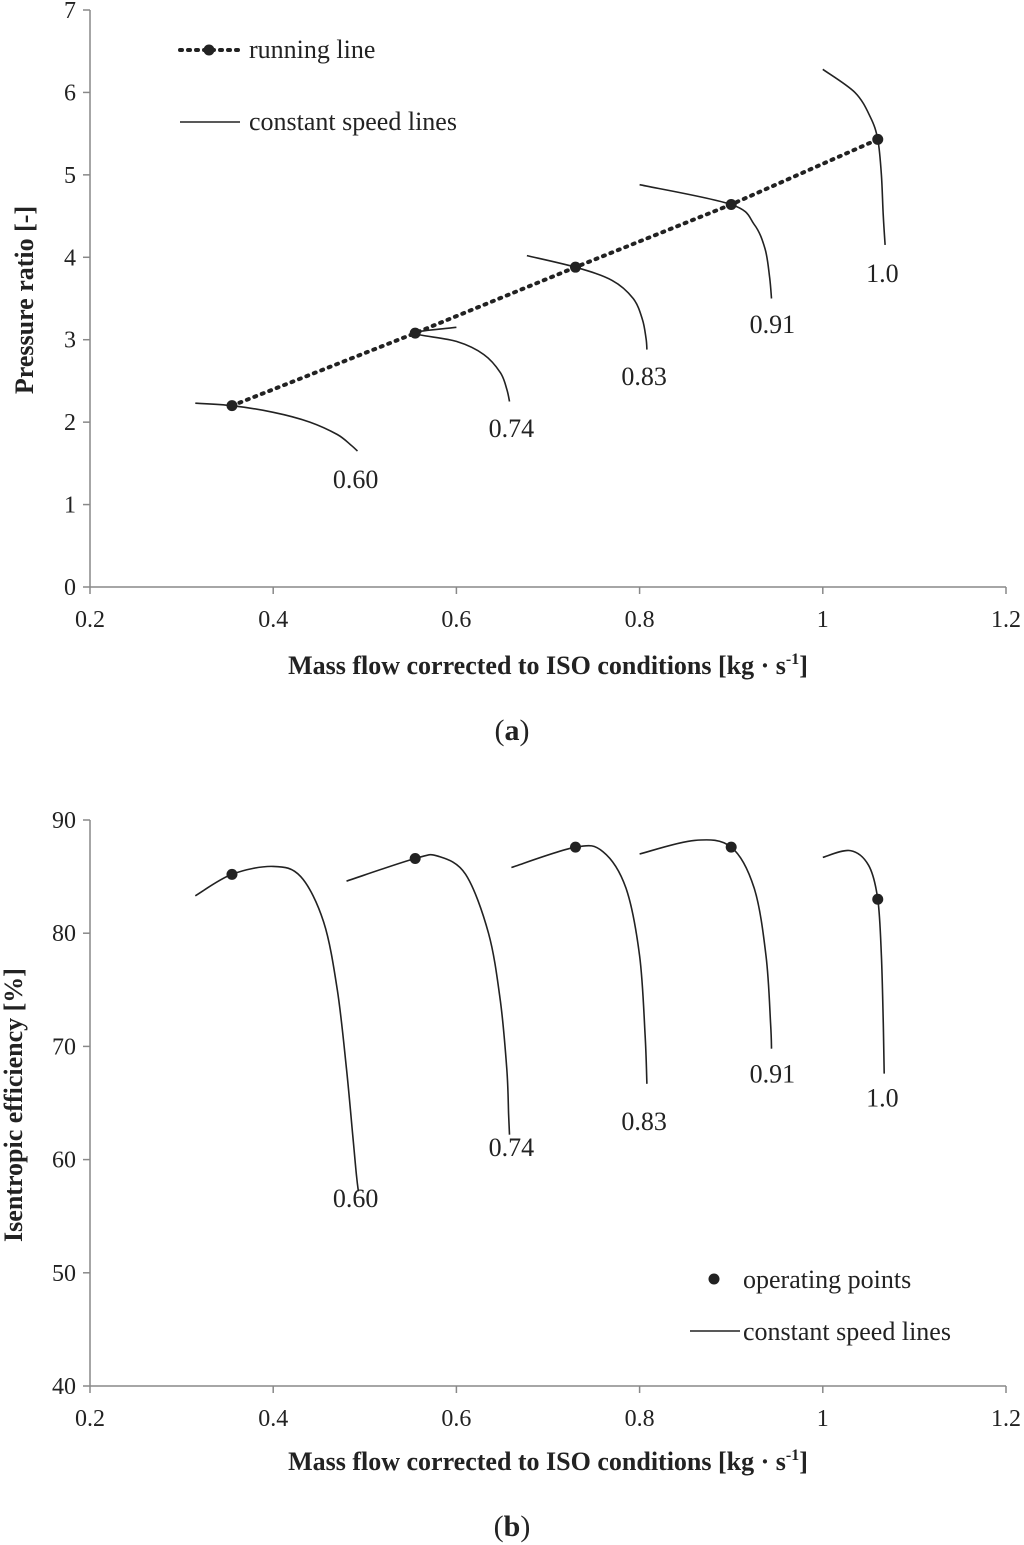 Image resolution: width=1024 pixels, height=1545 pixels. What do you see at coordinates (803, 665) in the screenshot?
I see `chart-a-x-label-end: ]` at bounding box center [803, 665].